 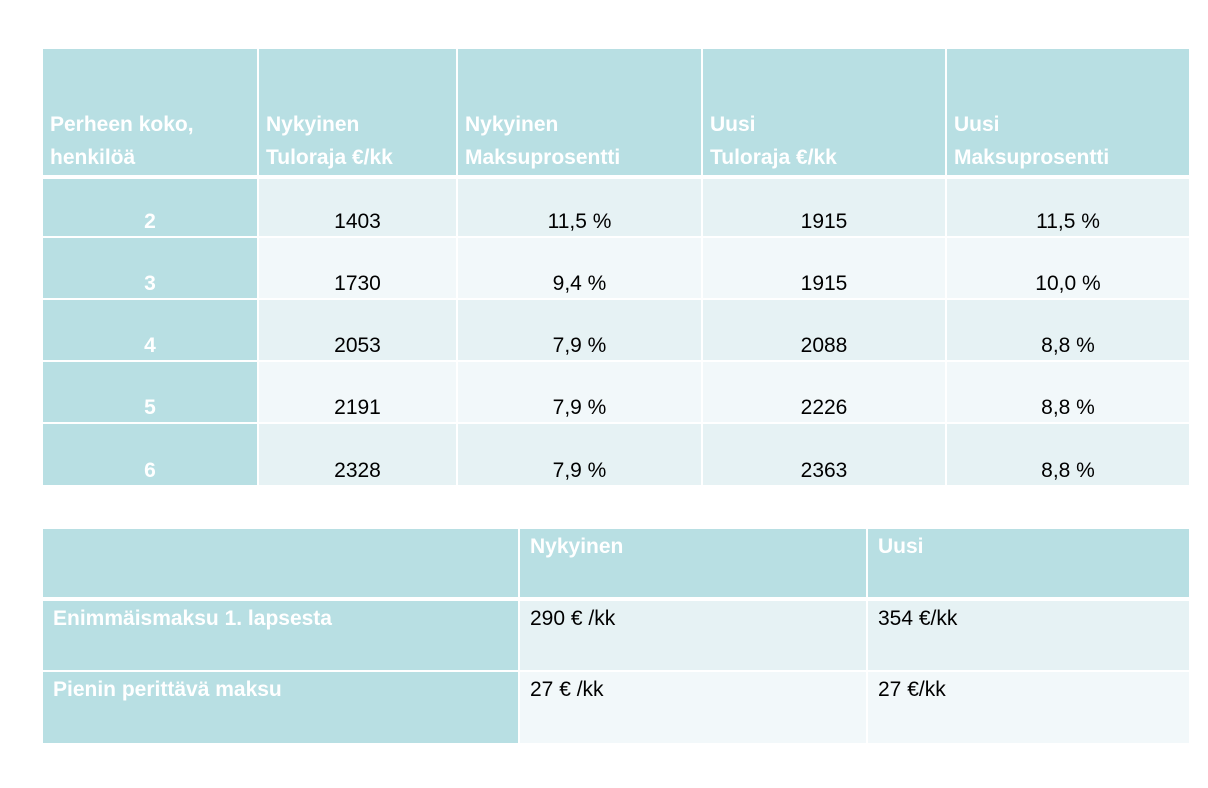 What do you see at coordinates (1067, 114) in the screenshot?
I see `column-header-new-fee-percent: Uusi Maksuprosentti` at bounding box center [1067, 114].